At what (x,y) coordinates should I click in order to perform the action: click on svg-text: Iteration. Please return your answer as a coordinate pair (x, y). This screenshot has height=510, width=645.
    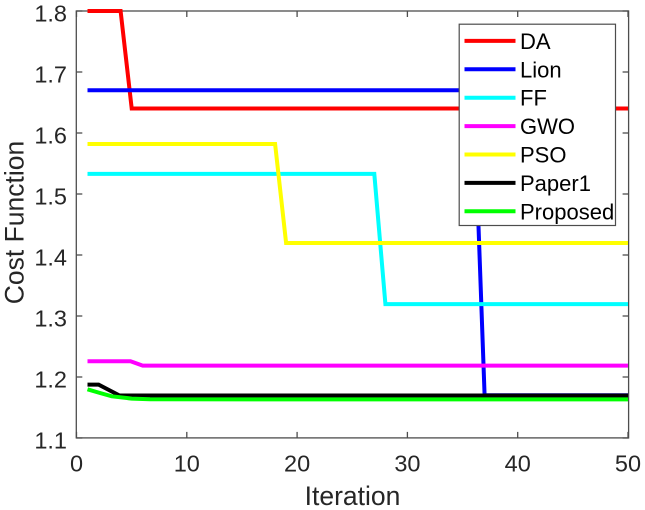
    Looking at the image, I should click on (353, 495).